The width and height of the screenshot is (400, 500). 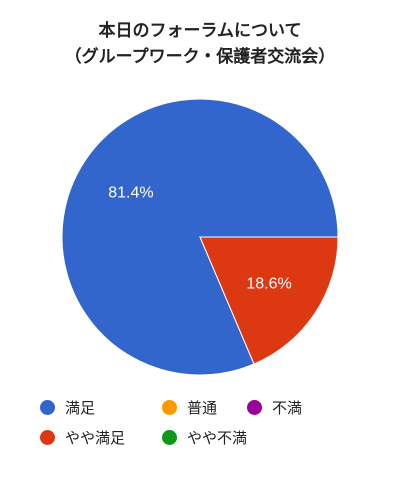 I want to click on legend-item-5: 不満, so click(x=274, y=407).